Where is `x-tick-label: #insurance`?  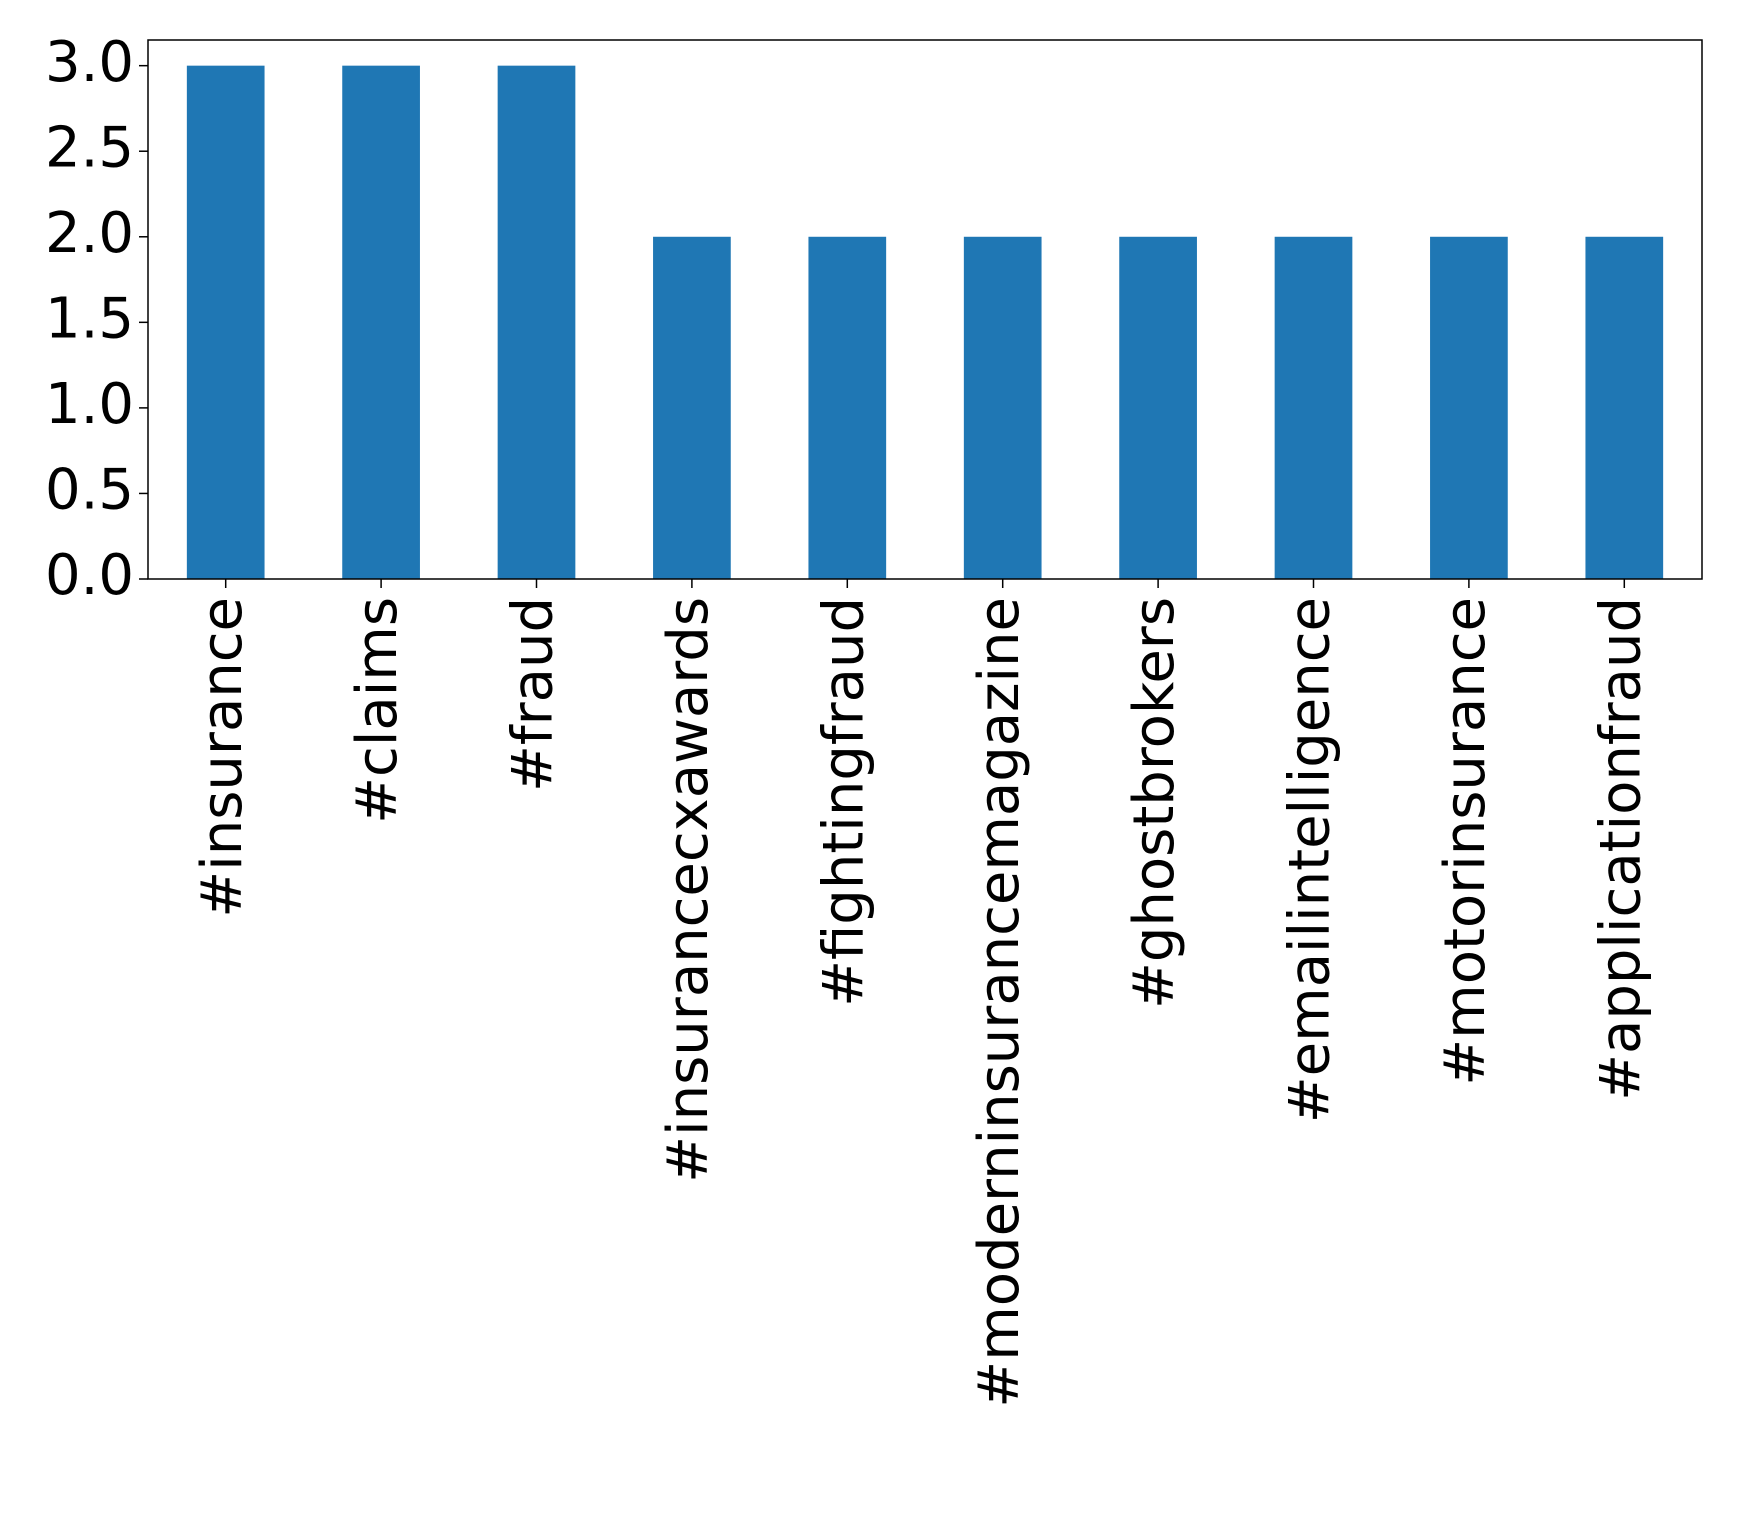
x-tick-label: #insurance is located at coordinates (222, 757).